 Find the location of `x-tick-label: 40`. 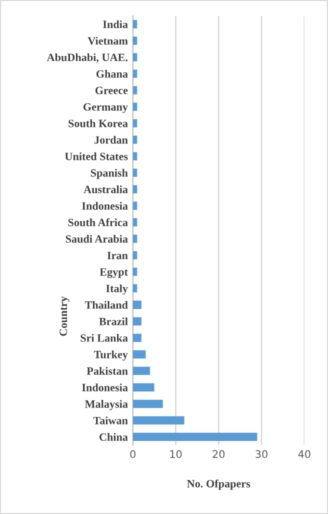

x-tick-label: 40 is located at coordinates (304, 454).